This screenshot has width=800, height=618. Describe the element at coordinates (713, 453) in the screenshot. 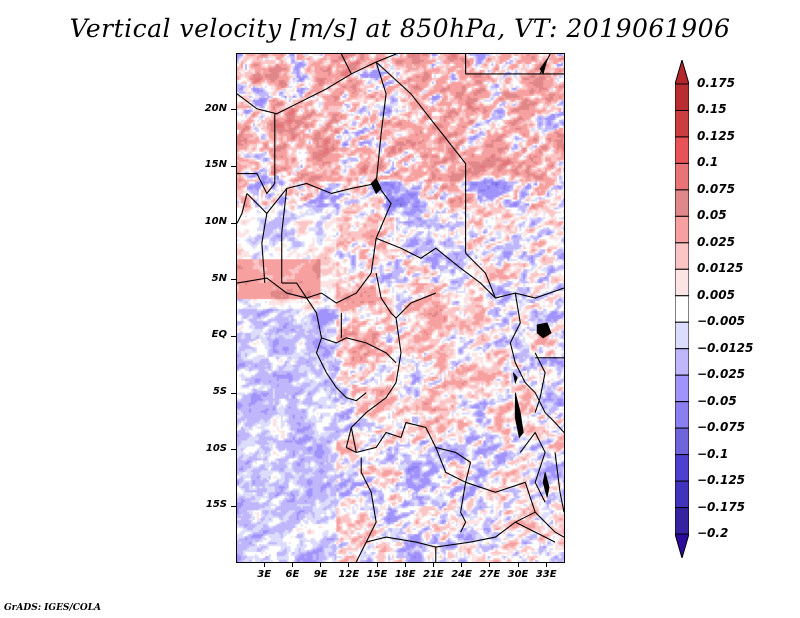

I see `colorbar-label: −0.1` at that location.